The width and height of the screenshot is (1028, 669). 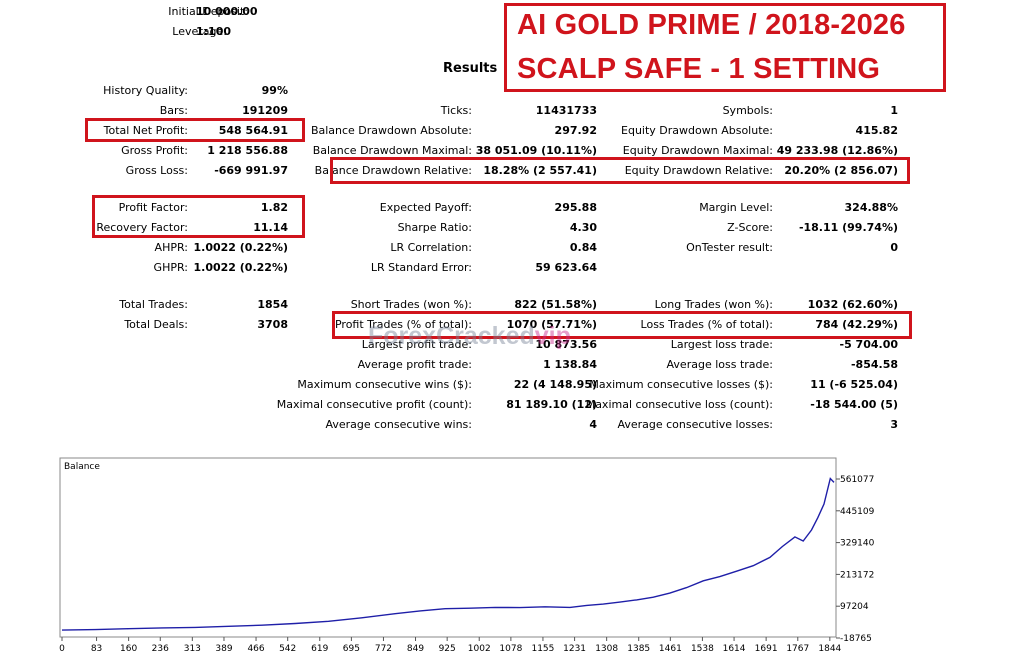 What do you see at coordinates (711, 25) in the screenshot?
I see `banner-line-1: AI GOLD PRIME / 2018-2026` at bounding box center [711, 25].